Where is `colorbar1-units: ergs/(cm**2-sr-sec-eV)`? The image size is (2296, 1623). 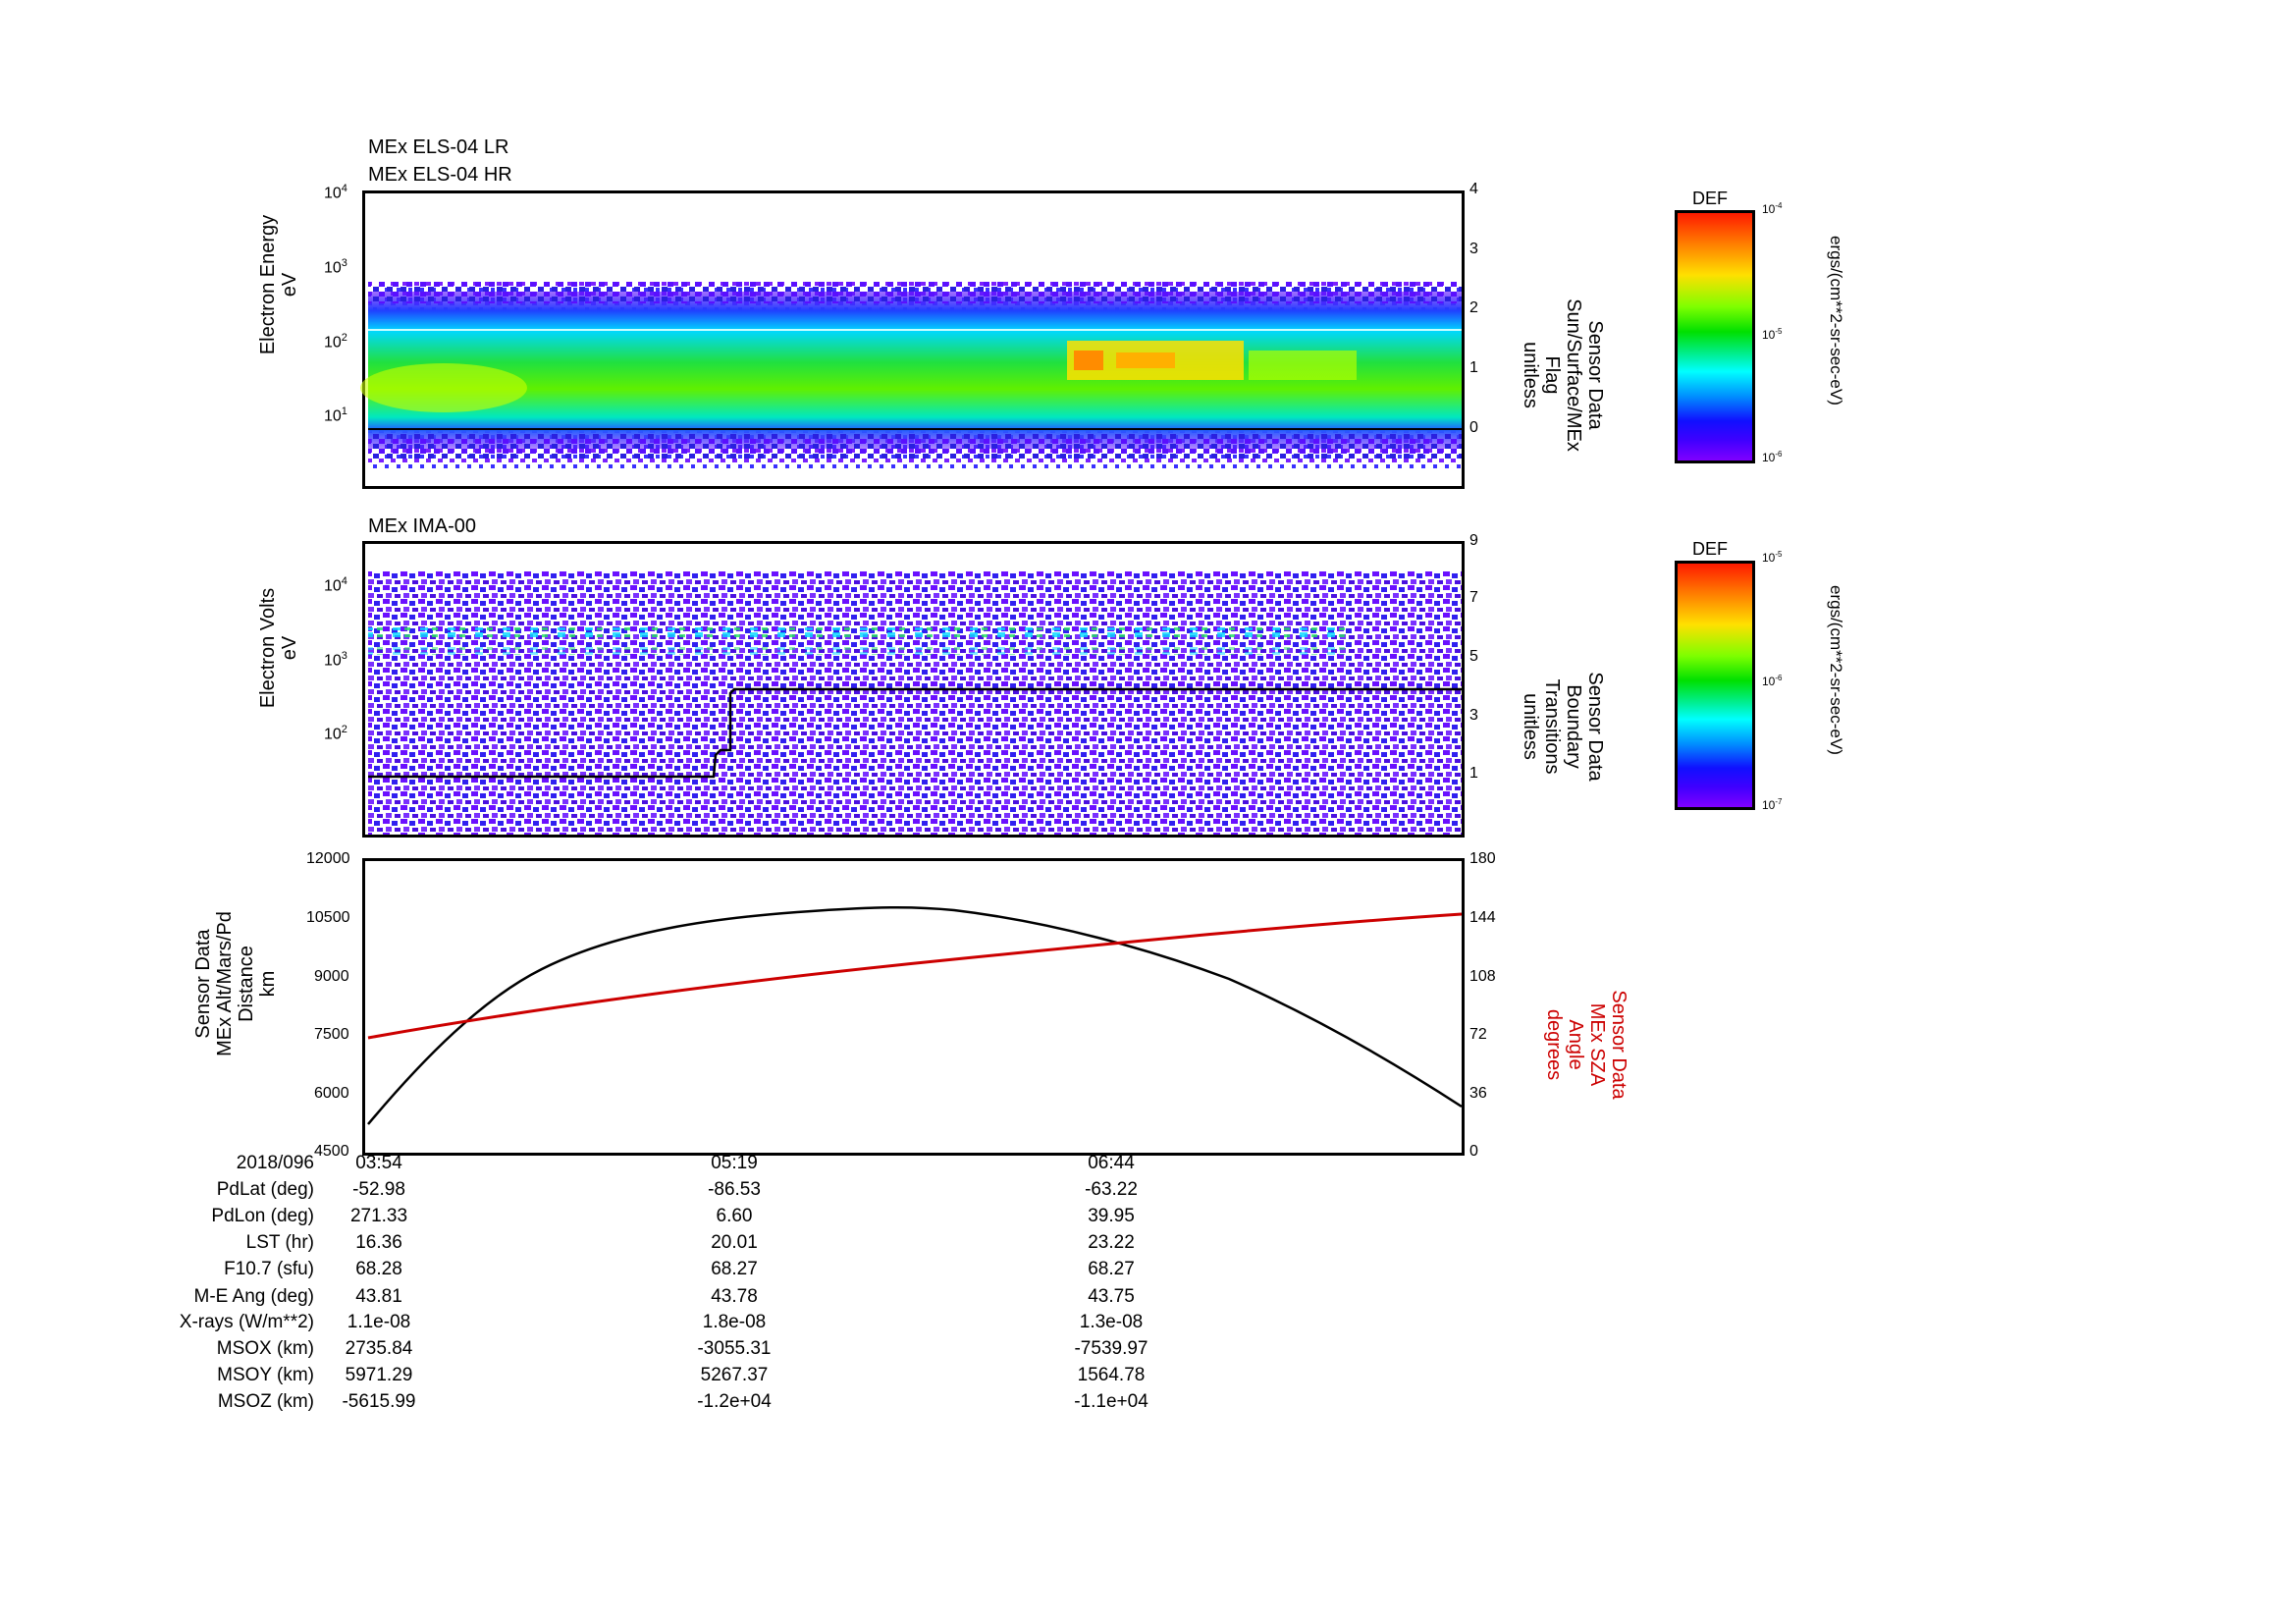 colorbar1-units: ergs/(cm**2-sr-sec-eV) is located at coordinates (1836, 321).